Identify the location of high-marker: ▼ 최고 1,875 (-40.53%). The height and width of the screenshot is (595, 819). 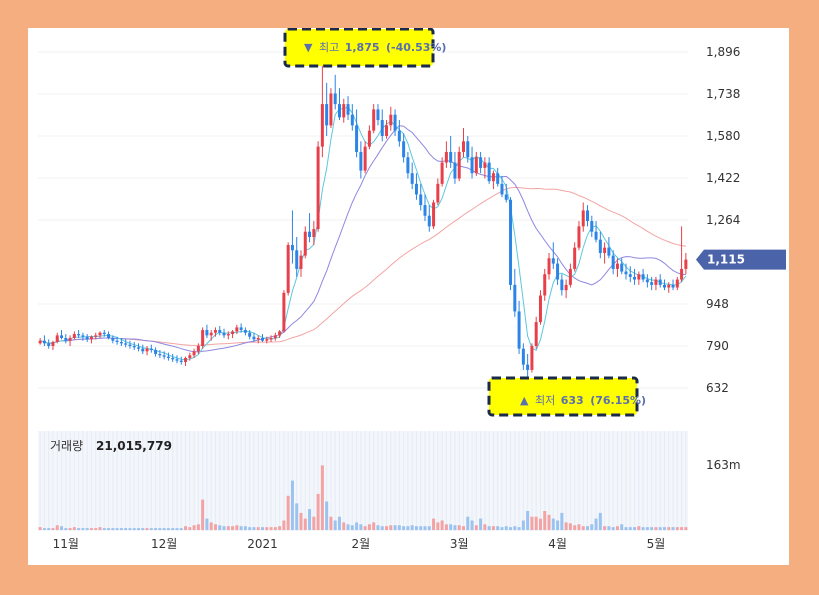
(364, 48).